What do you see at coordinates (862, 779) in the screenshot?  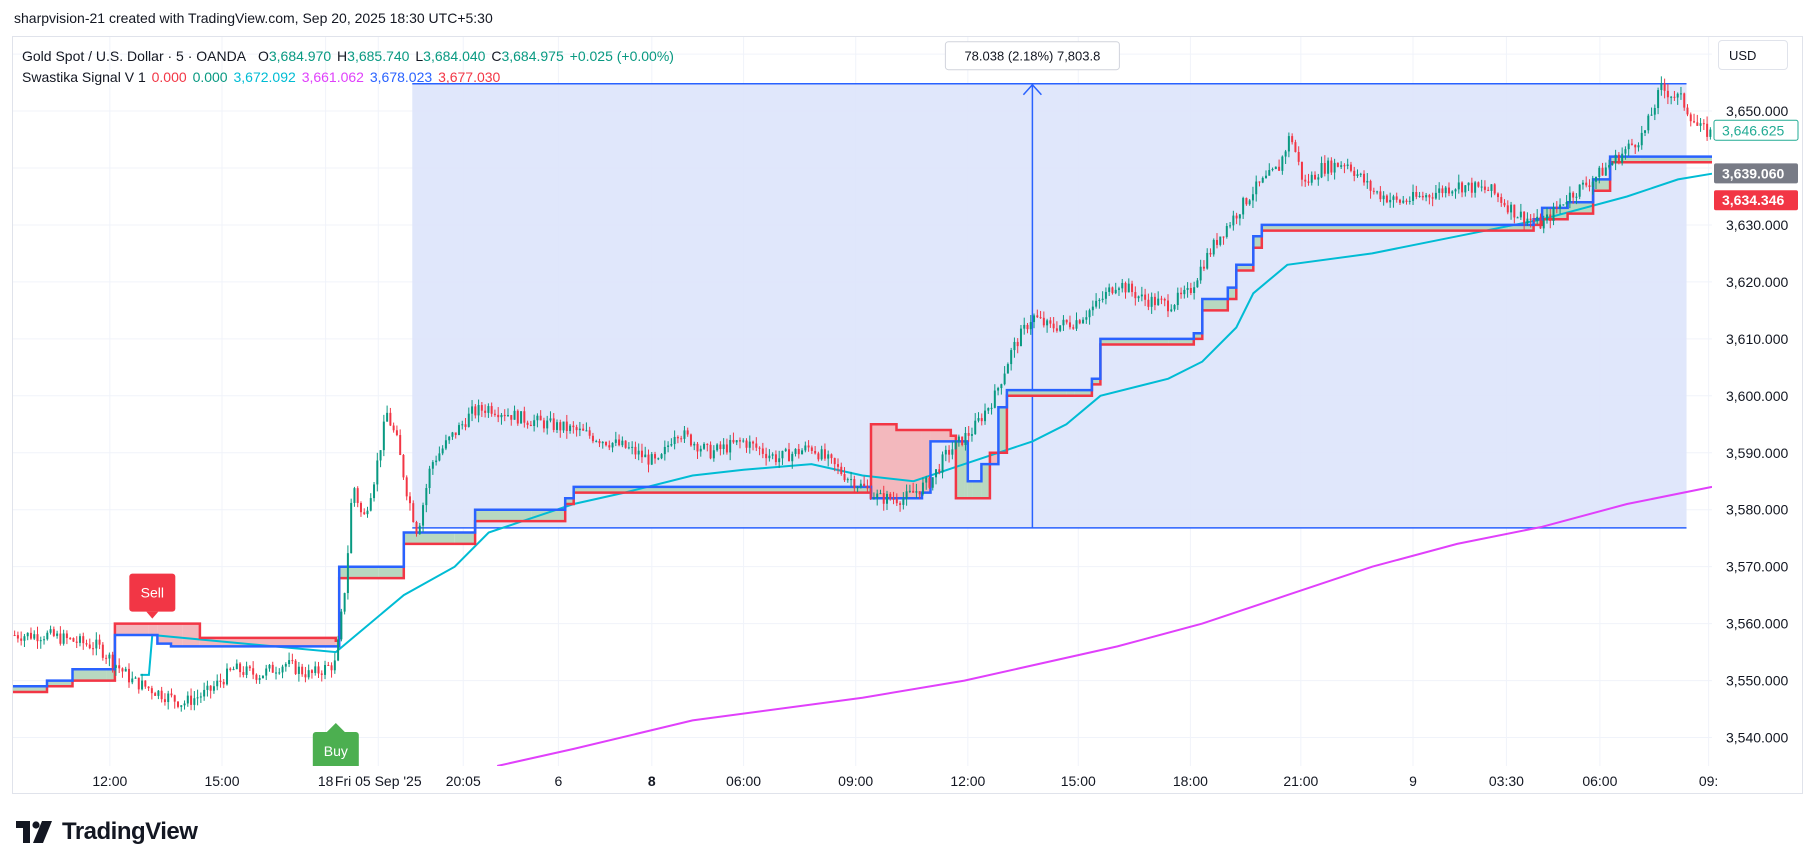 I see `time-axis` at bounding box center [862, 779].